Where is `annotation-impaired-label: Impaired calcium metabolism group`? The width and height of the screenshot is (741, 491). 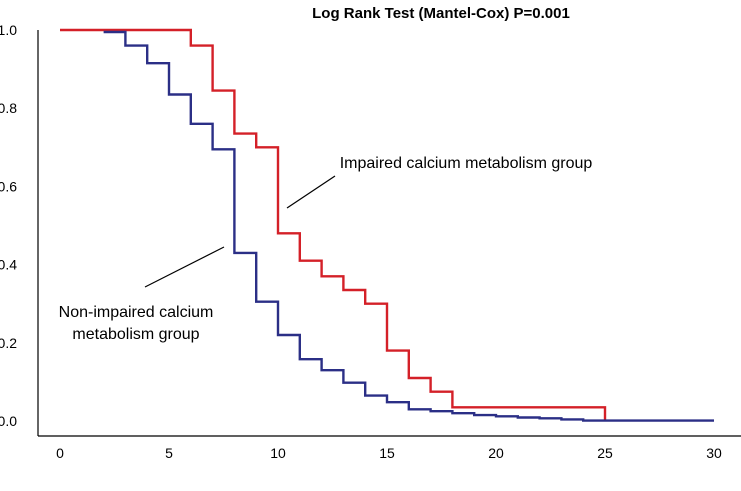
annotation-impaired-label: Impaired calcium metabolism group is located at coordinates (466, 163).